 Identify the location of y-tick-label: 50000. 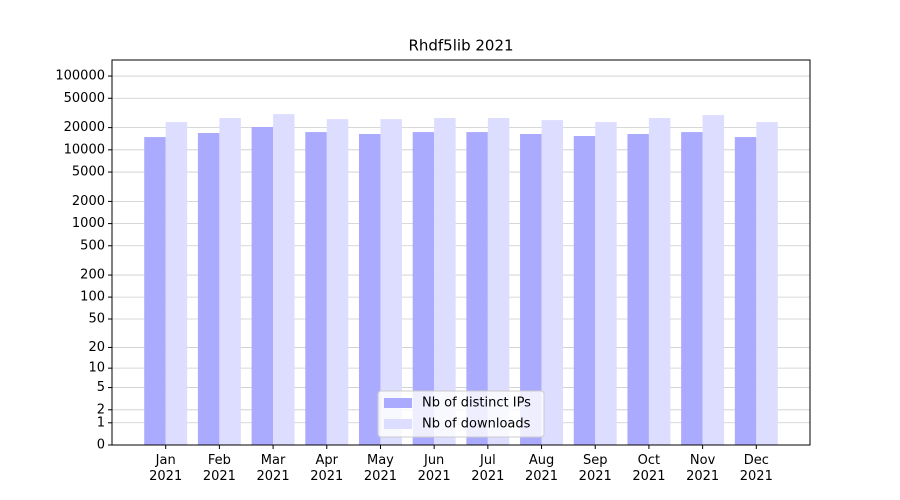
(84, 98).